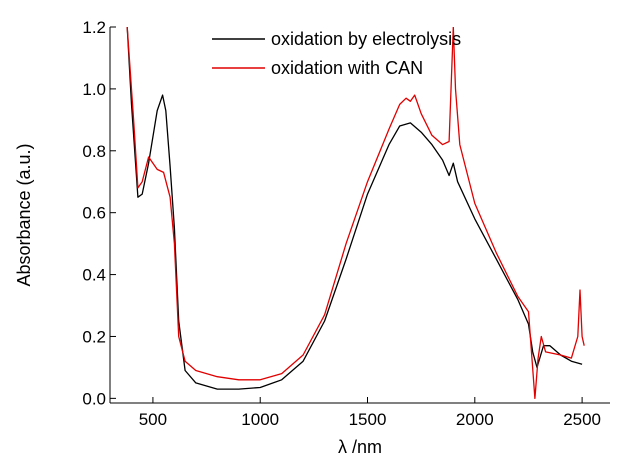  What do you see at coordinates (153, 419) in the screenshot?
I see `x-tick-label: 500` at bounding box center [153, 419].